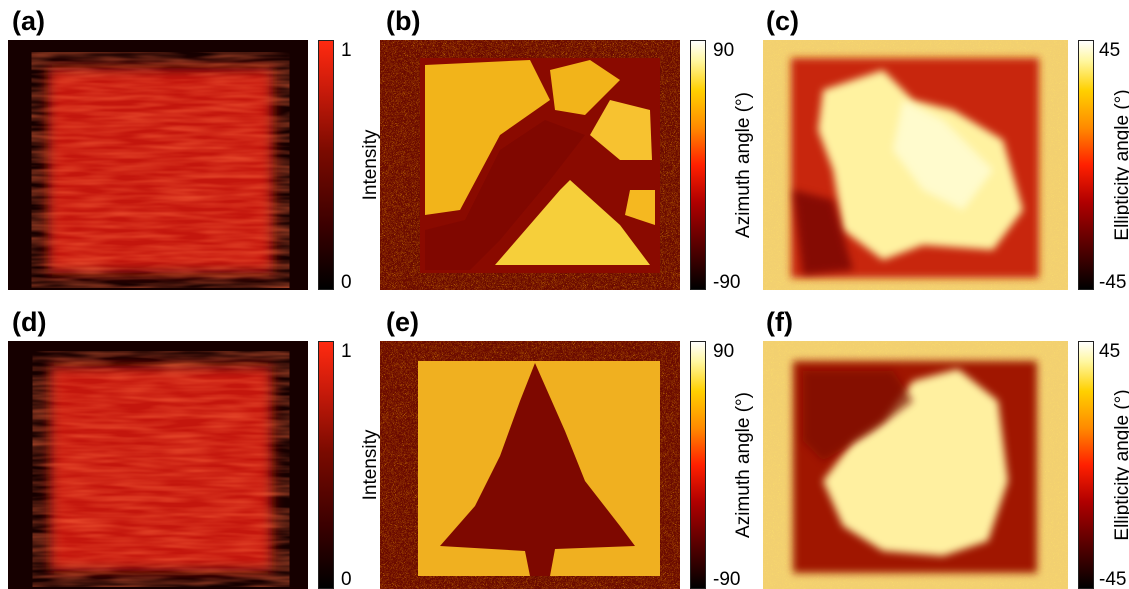  What do you see at coordinates (326, 465) in the screenshot?
I see `panel-d-colorbar` at bounding box center [326, 465].